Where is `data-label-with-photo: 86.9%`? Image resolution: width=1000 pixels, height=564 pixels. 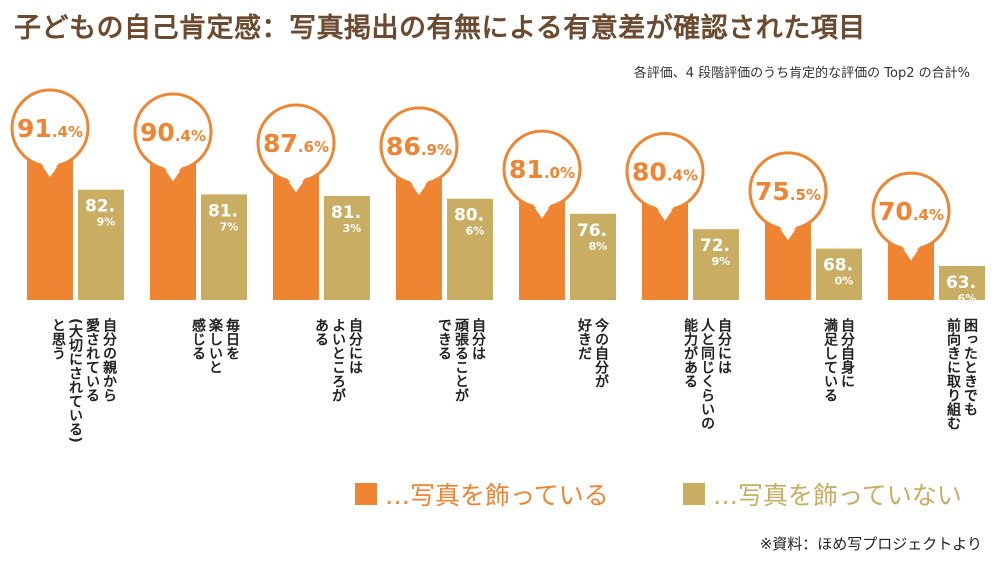 data-label-with-photo: 86.9% is located at coordinates (419, 146).